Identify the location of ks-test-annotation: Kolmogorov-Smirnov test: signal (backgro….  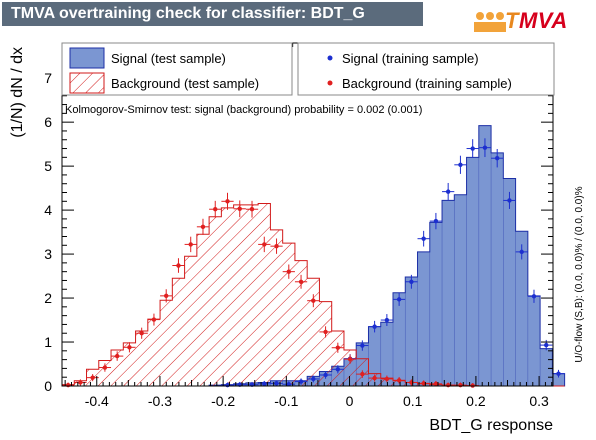
(243, 110).